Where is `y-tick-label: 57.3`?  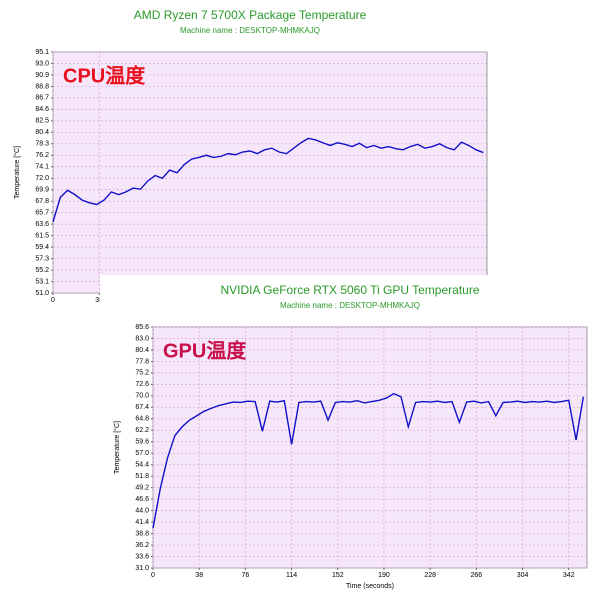 y-tick-label: 57.3 is located at coordinates (42, 258).